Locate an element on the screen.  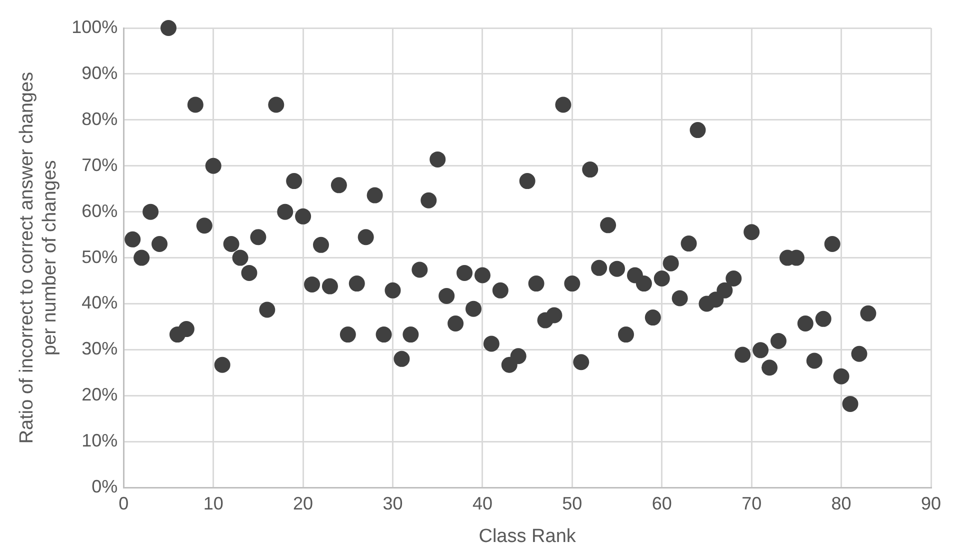
x-tick-label: 40 is located at coordinates (482, 503).